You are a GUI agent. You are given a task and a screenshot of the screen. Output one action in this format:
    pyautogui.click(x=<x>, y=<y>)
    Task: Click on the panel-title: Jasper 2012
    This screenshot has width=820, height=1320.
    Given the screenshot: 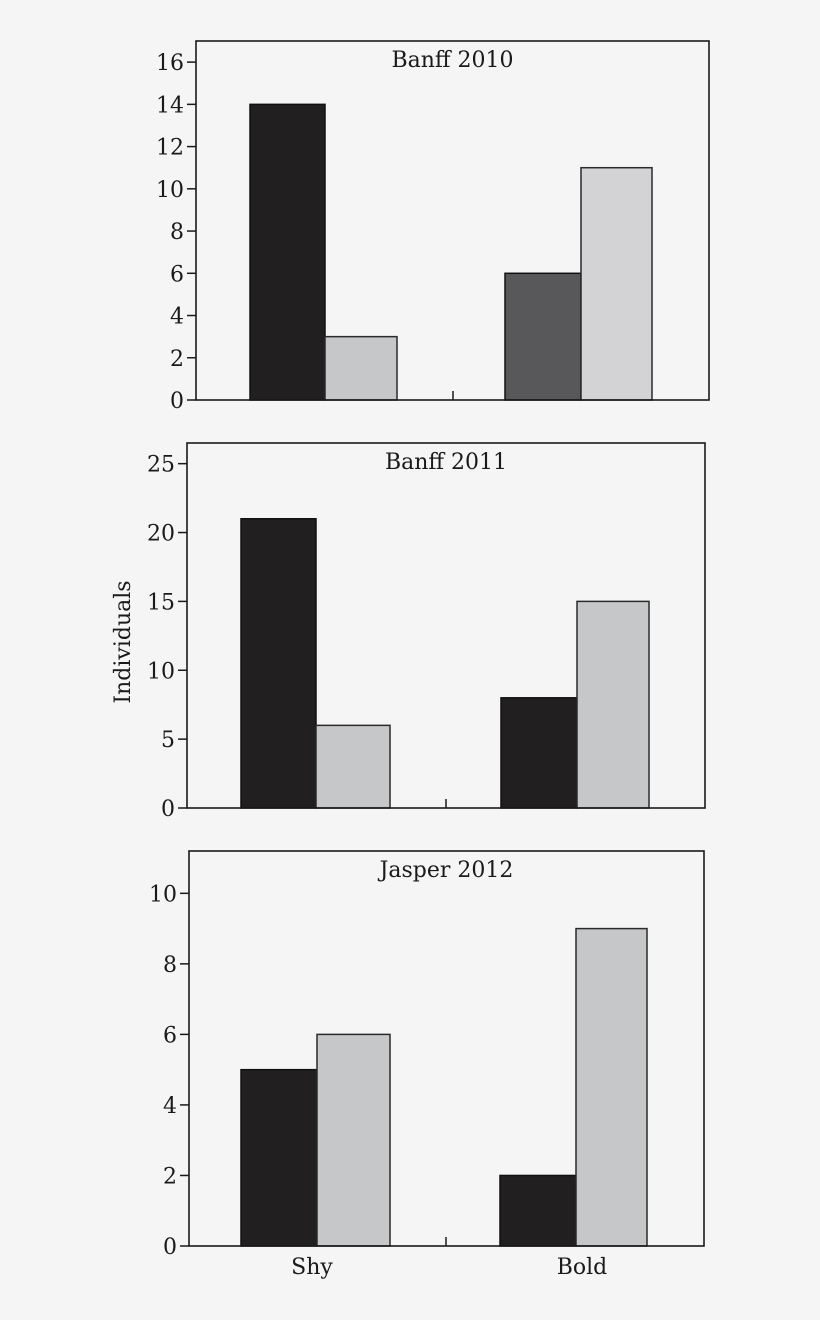 What is the action you would take?
    pyautogui.click(x=446, y=870)
    